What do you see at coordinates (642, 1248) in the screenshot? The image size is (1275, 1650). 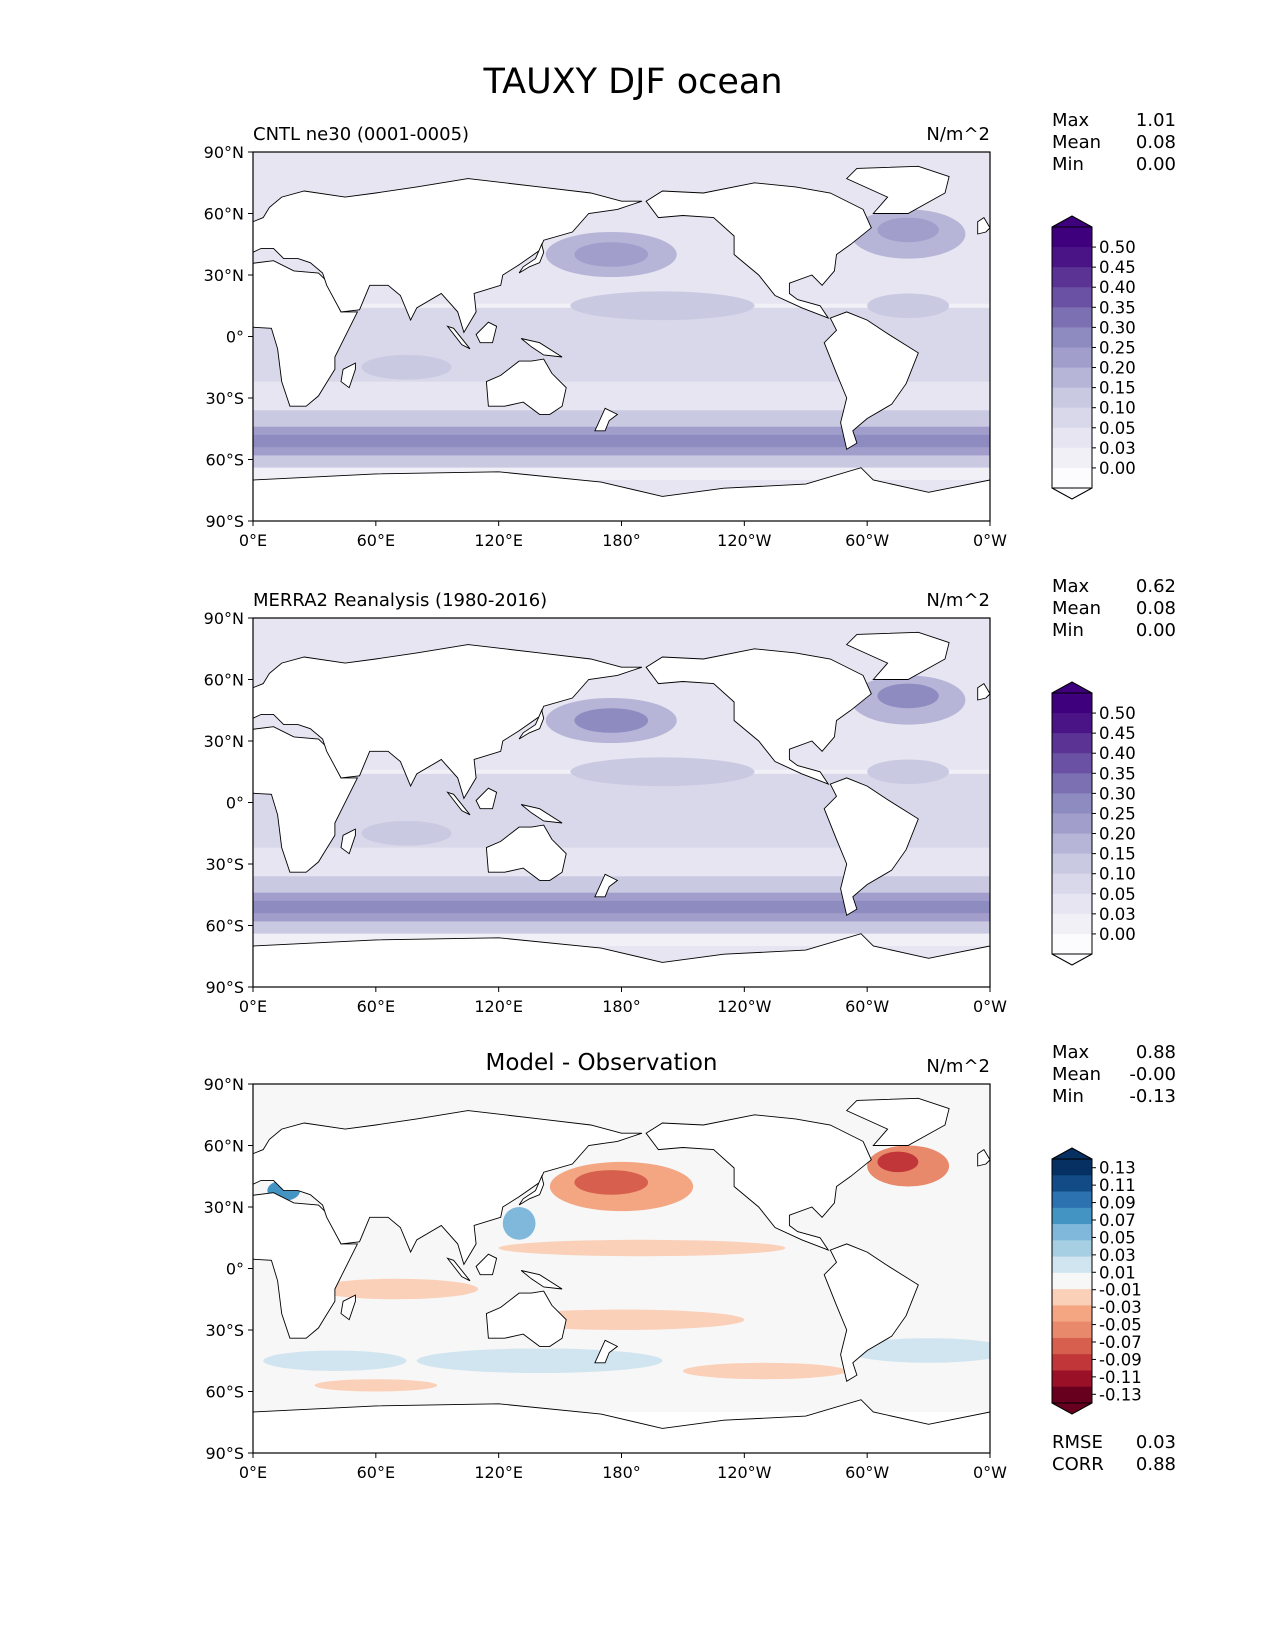 I see `diff-pac-stripe` at bounding box center [642, 1248].